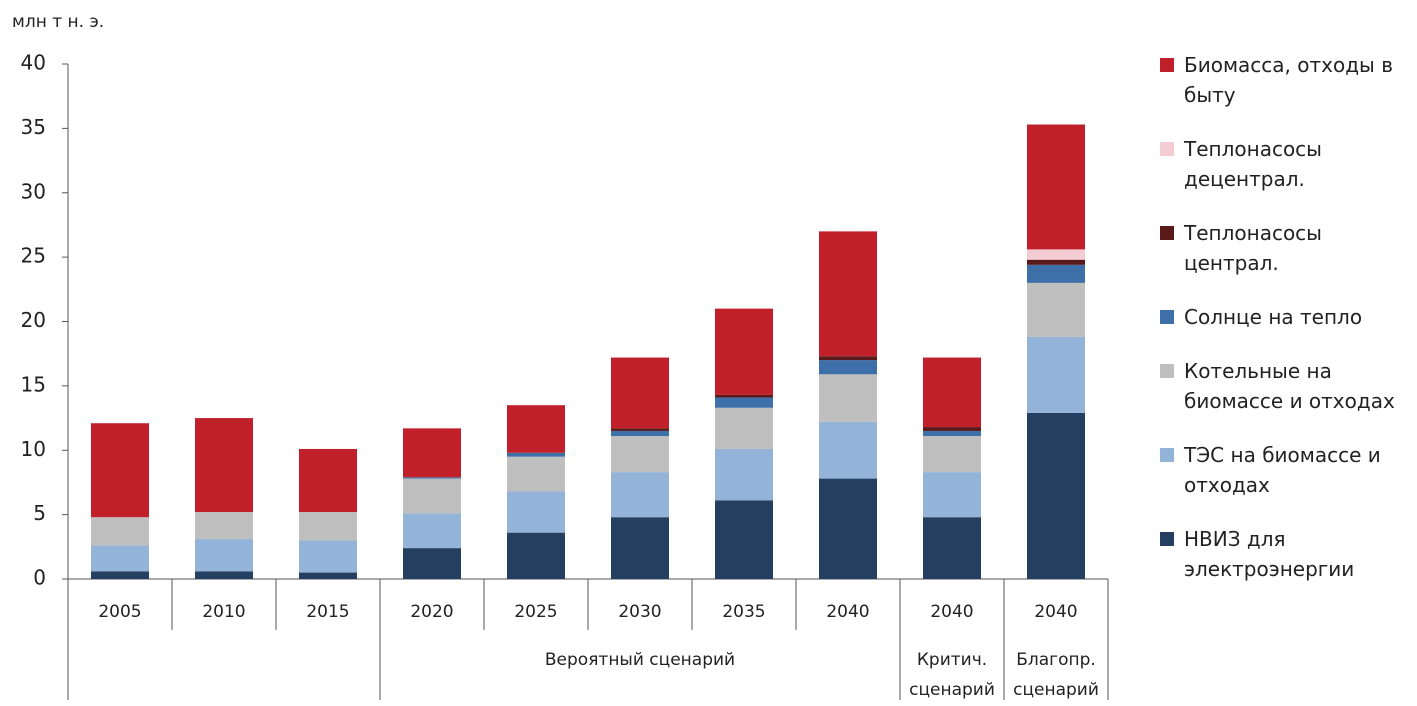  I want to click on legend-item: ТЭС на биомассе и отходах, so click(1287, 470).